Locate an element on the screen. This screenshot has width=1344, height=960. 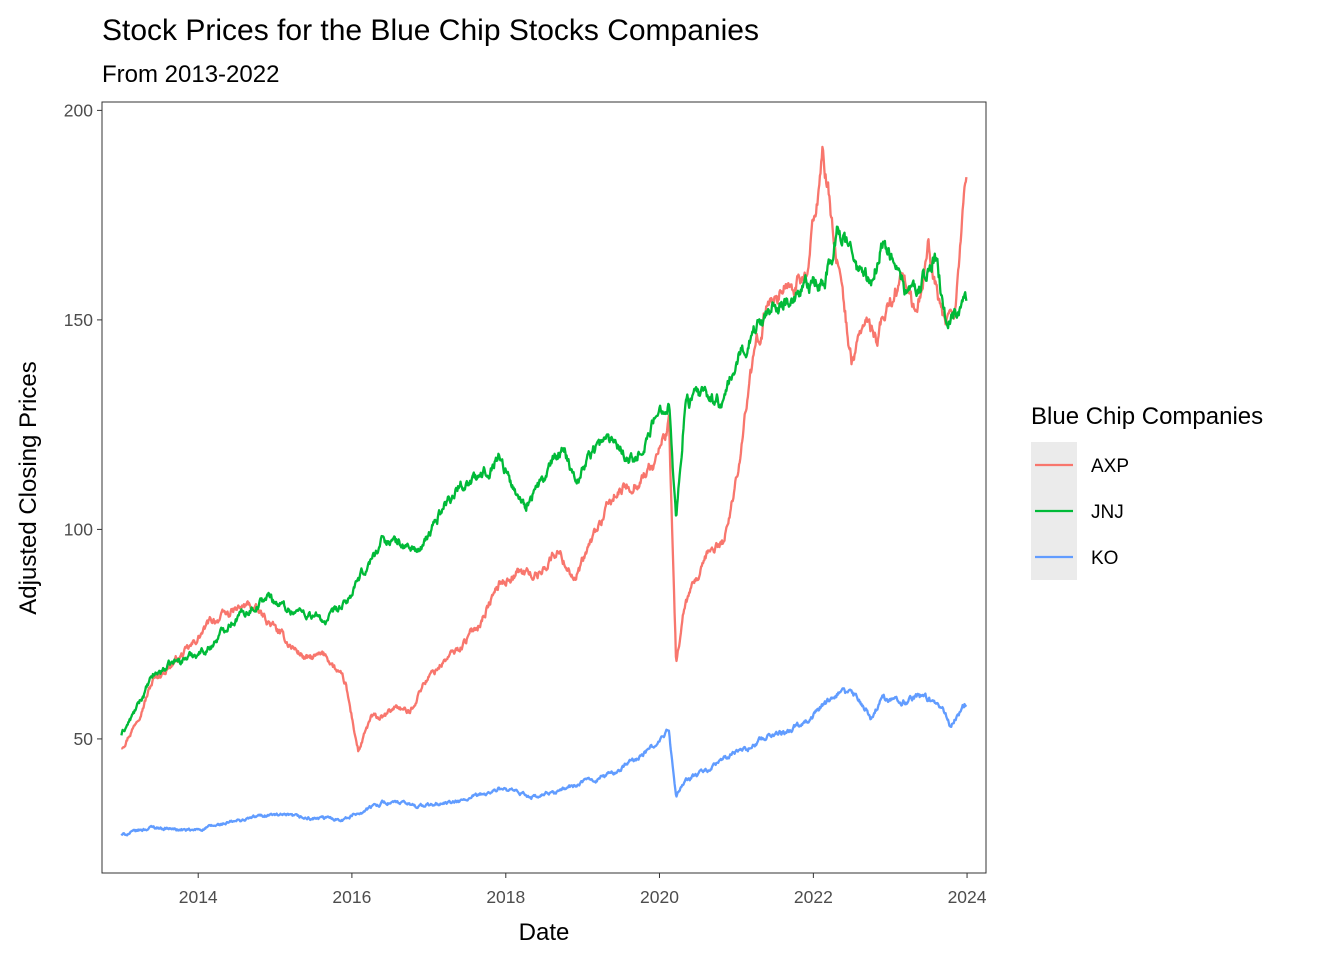
x-tick-label: 2020 is located at coordinates (659, 897).